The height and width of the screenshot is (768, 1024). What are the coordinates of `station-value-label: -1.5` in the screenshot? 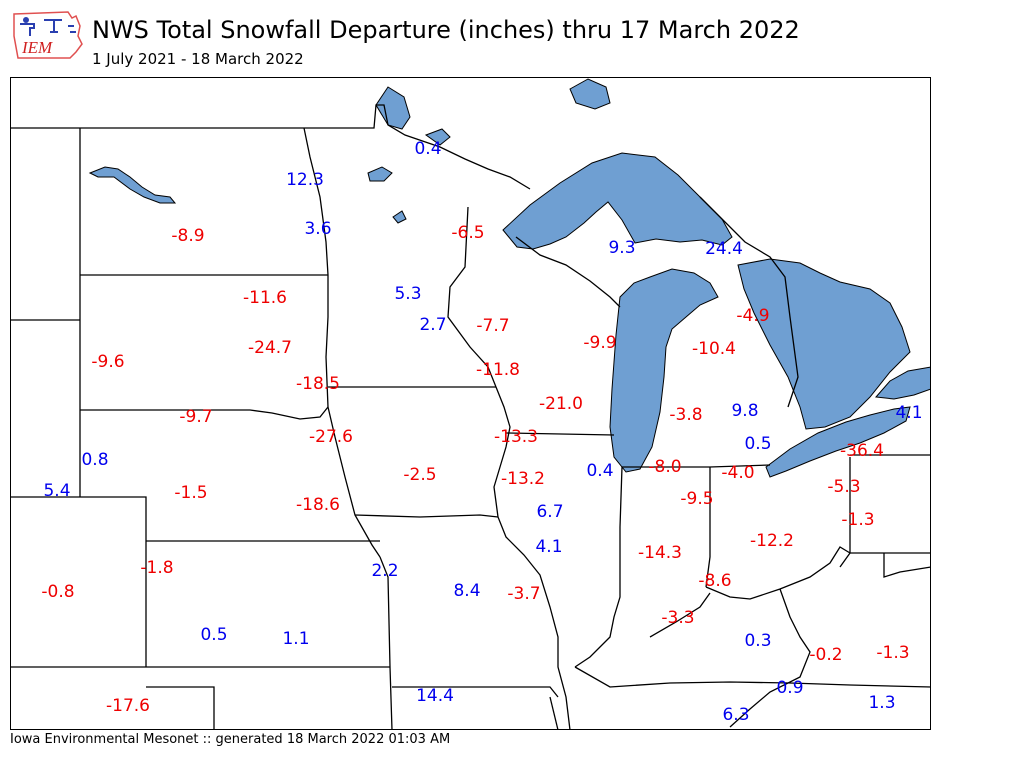 It's located at (190, 493).